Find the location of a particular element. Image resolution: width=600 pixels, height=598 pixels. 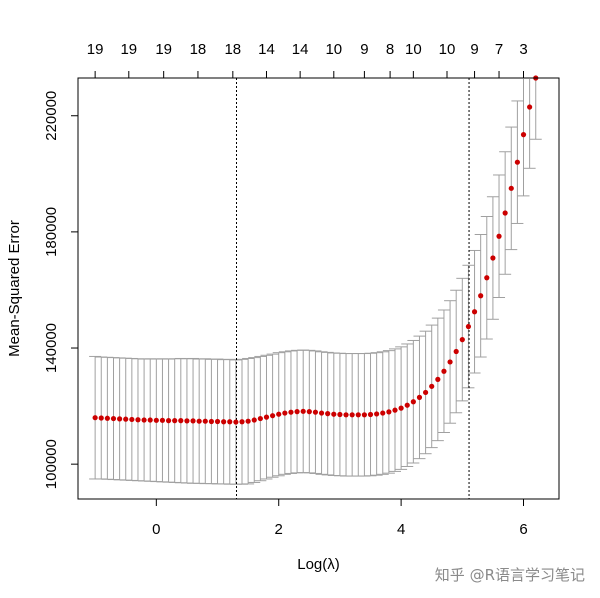

x-axis-title: Log(λ) is located at coordinates (318, 564).